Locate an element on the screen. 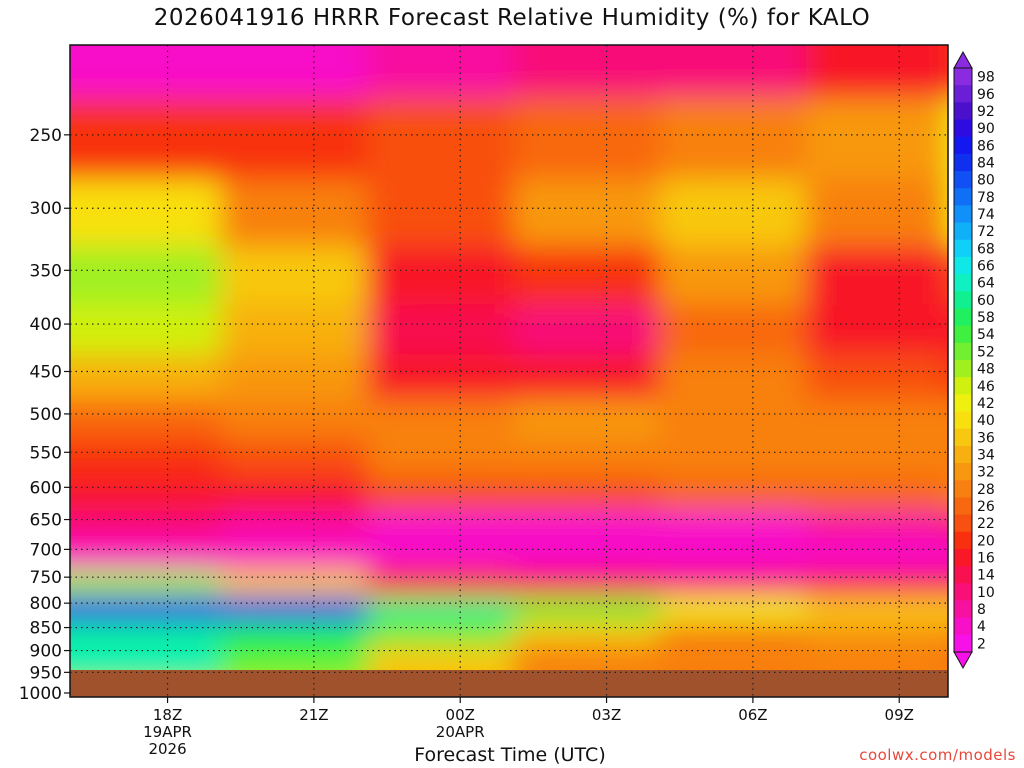 Image resolution: width=1024 pixels, height=768 pixels. x-tick-label: 00Z is located at coordinates (460, 715).